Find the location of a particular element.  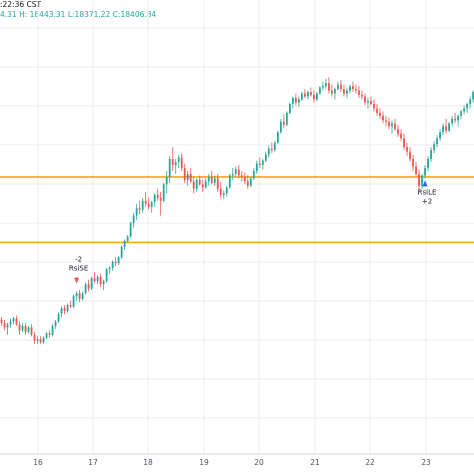

header-prefix: 4.31 H: is located at coordinates (14, 14).